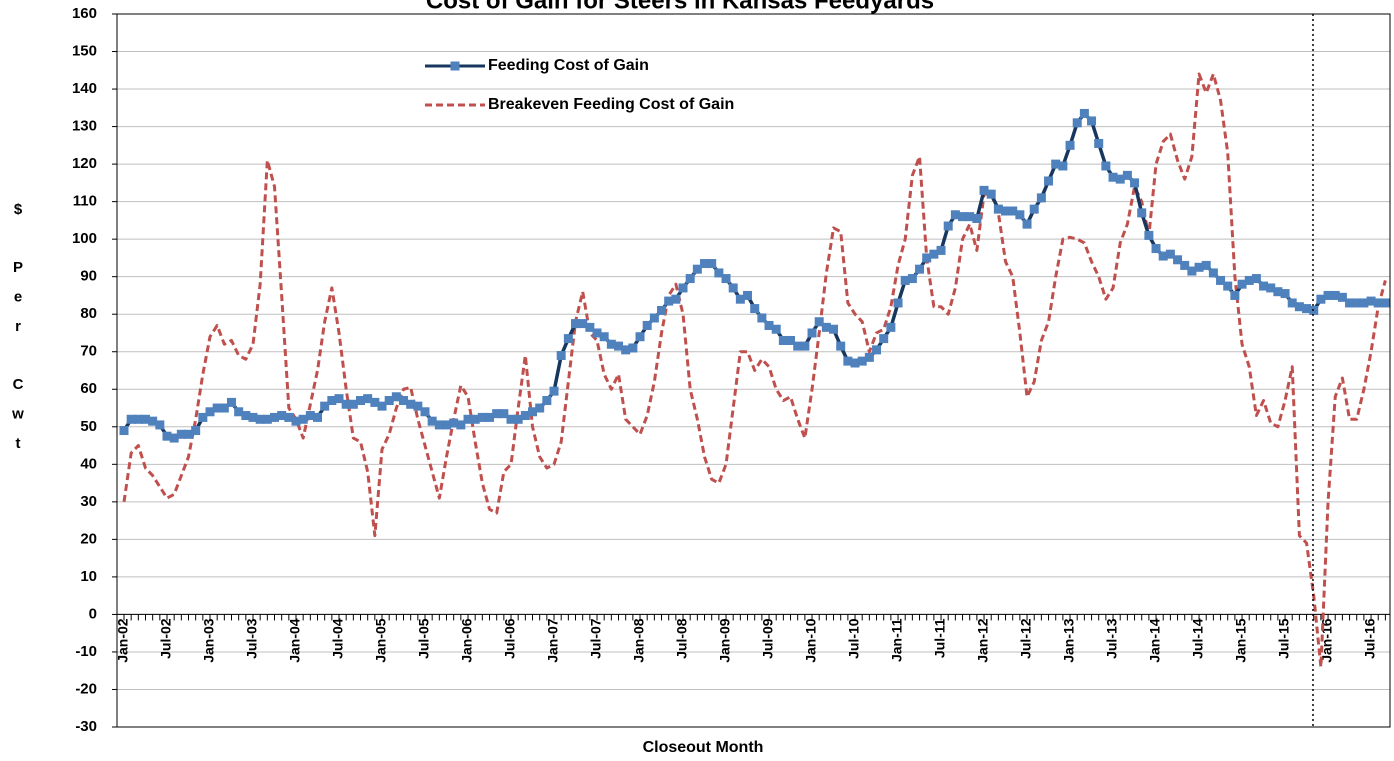 The image size is (1394, 761). I want to click on x-tick-label: Jan-11, so click(897, 640).